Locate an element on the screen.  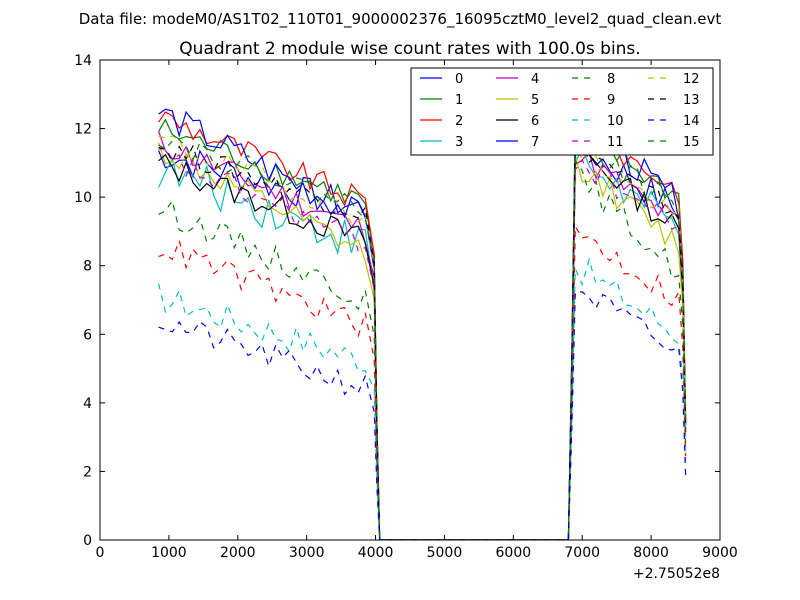
y-tick-label: 6 is located at coordinates (87, 335).